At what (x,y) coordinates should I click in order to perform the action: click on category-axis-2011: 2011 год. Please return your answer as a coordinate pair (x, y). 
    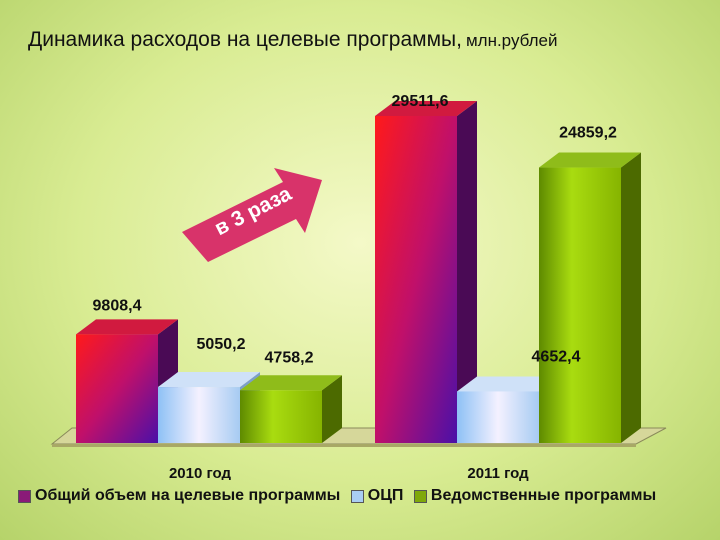
    Looking at the image, I should click on (498, 473).